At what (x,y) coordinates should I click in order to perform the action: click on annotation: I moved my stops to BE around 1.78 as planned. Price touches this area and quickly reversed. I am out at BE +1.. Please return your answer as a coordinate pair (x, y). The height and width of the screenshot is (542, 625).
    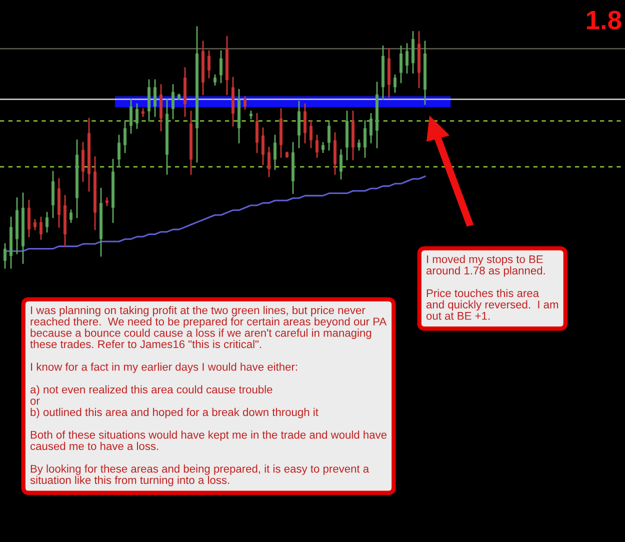
    Looking at the image, I should click on (492, 287).